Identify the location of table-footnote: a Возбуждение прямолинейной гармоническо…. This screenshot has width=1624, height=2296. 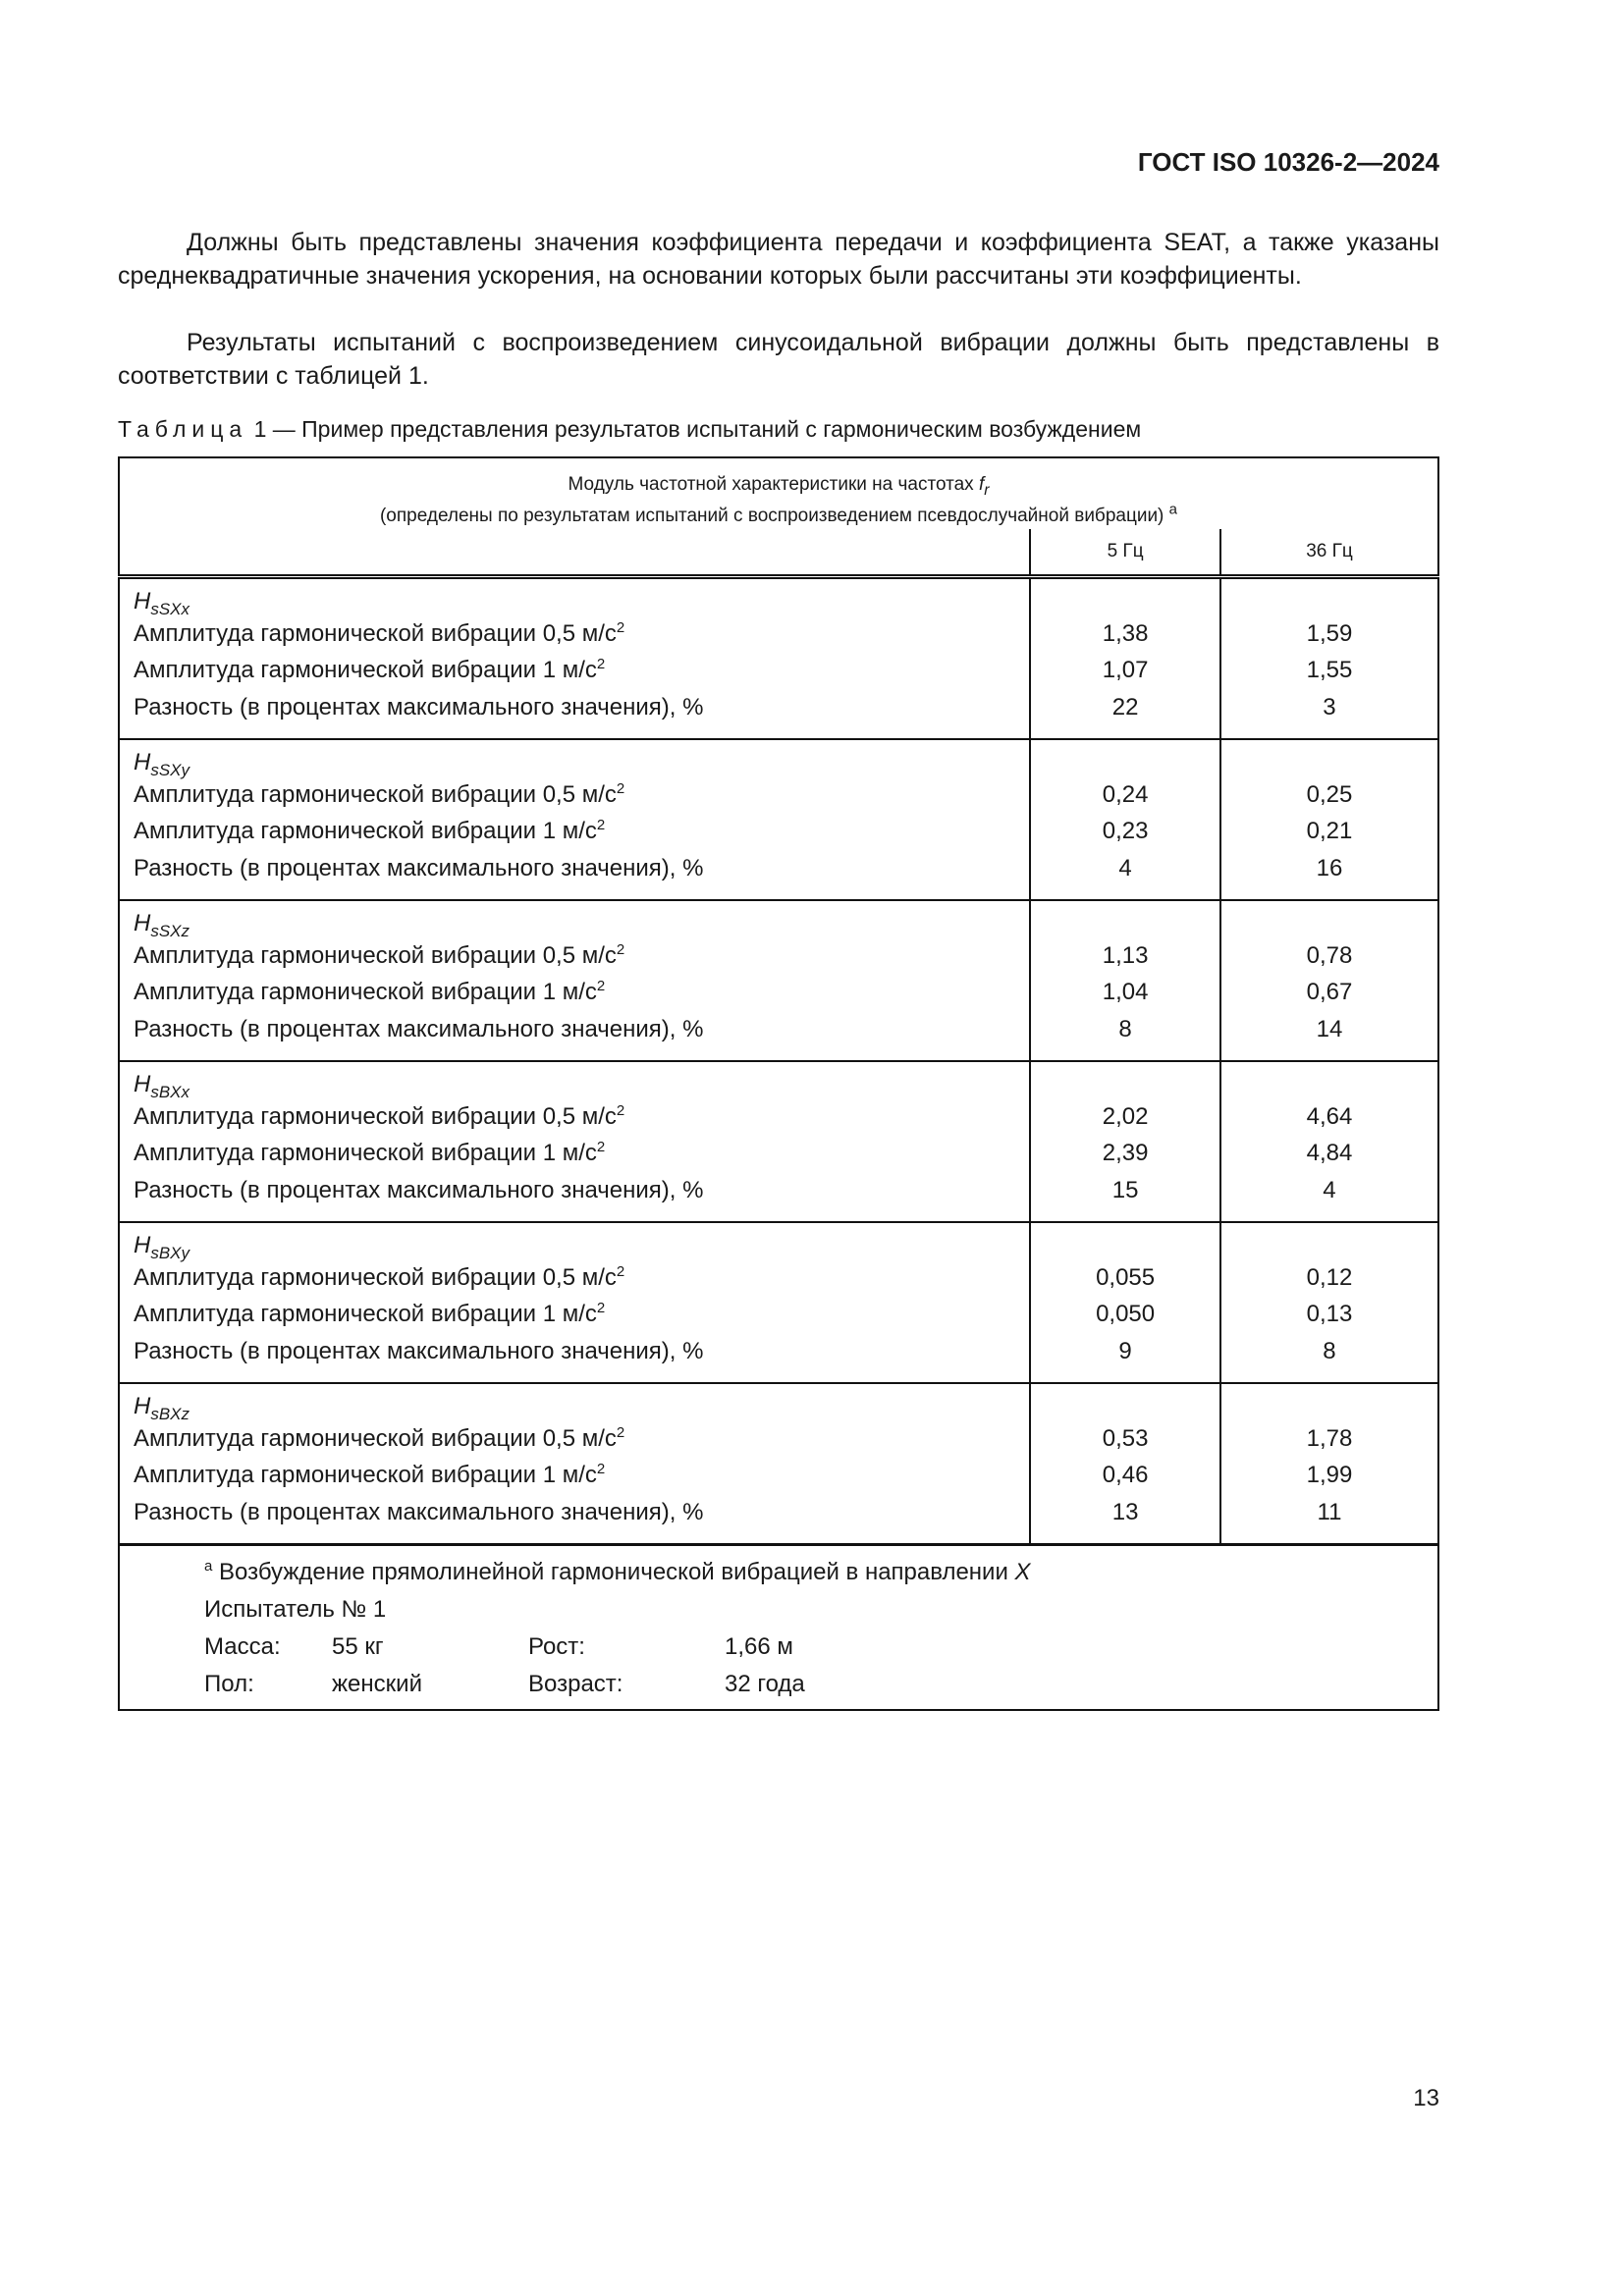
(778, 1626).